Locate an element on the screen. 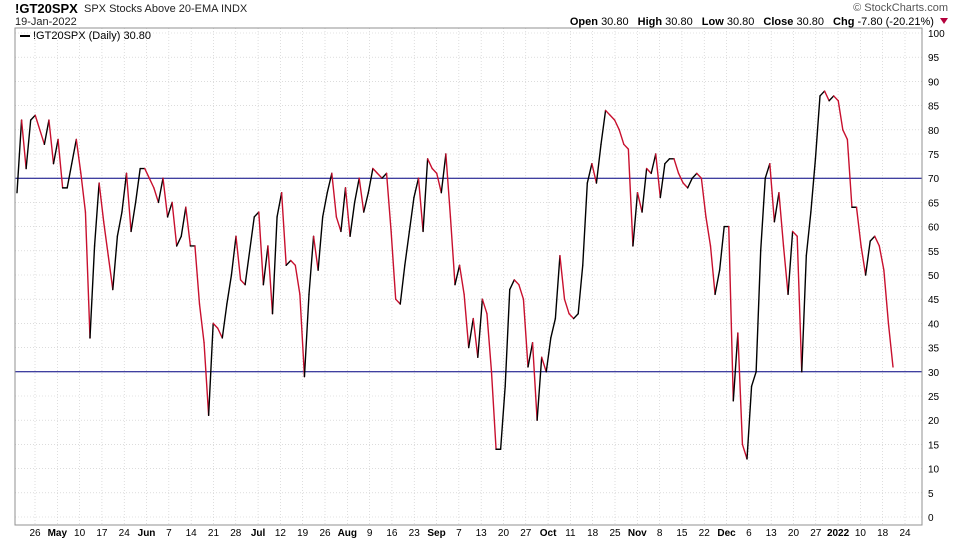 The image size is (960, 540). close-value: 30.80 is located at coordinates (810, 22).